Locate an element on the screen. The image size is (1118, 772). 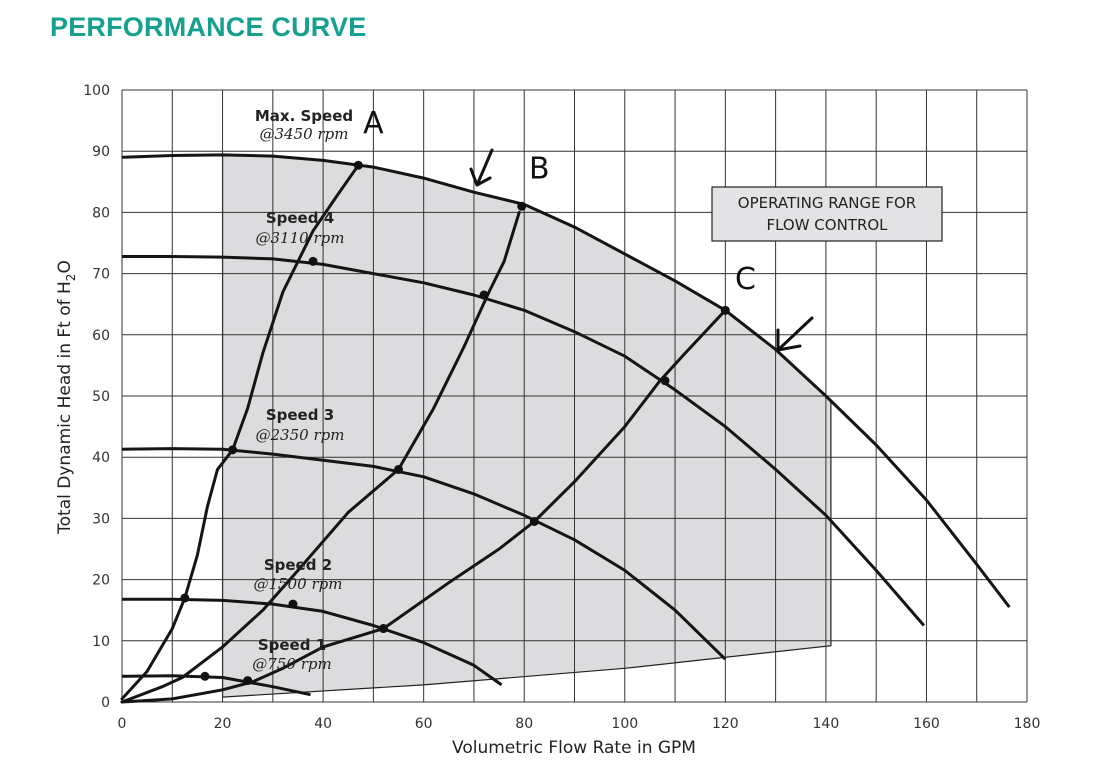
y-tick-label: 0 is located at coordinates (105, 703).